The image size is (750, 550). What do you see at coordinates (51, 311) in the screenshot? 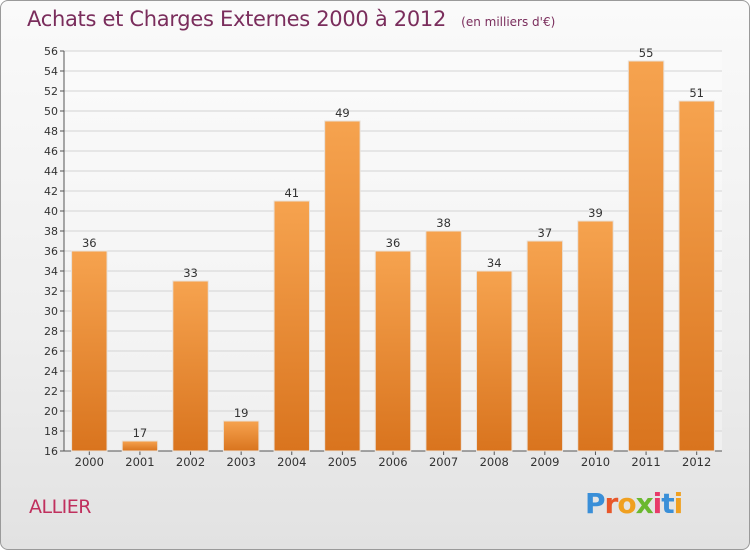
I see `y-tick-label: 30` at bounding box center [51, 311].